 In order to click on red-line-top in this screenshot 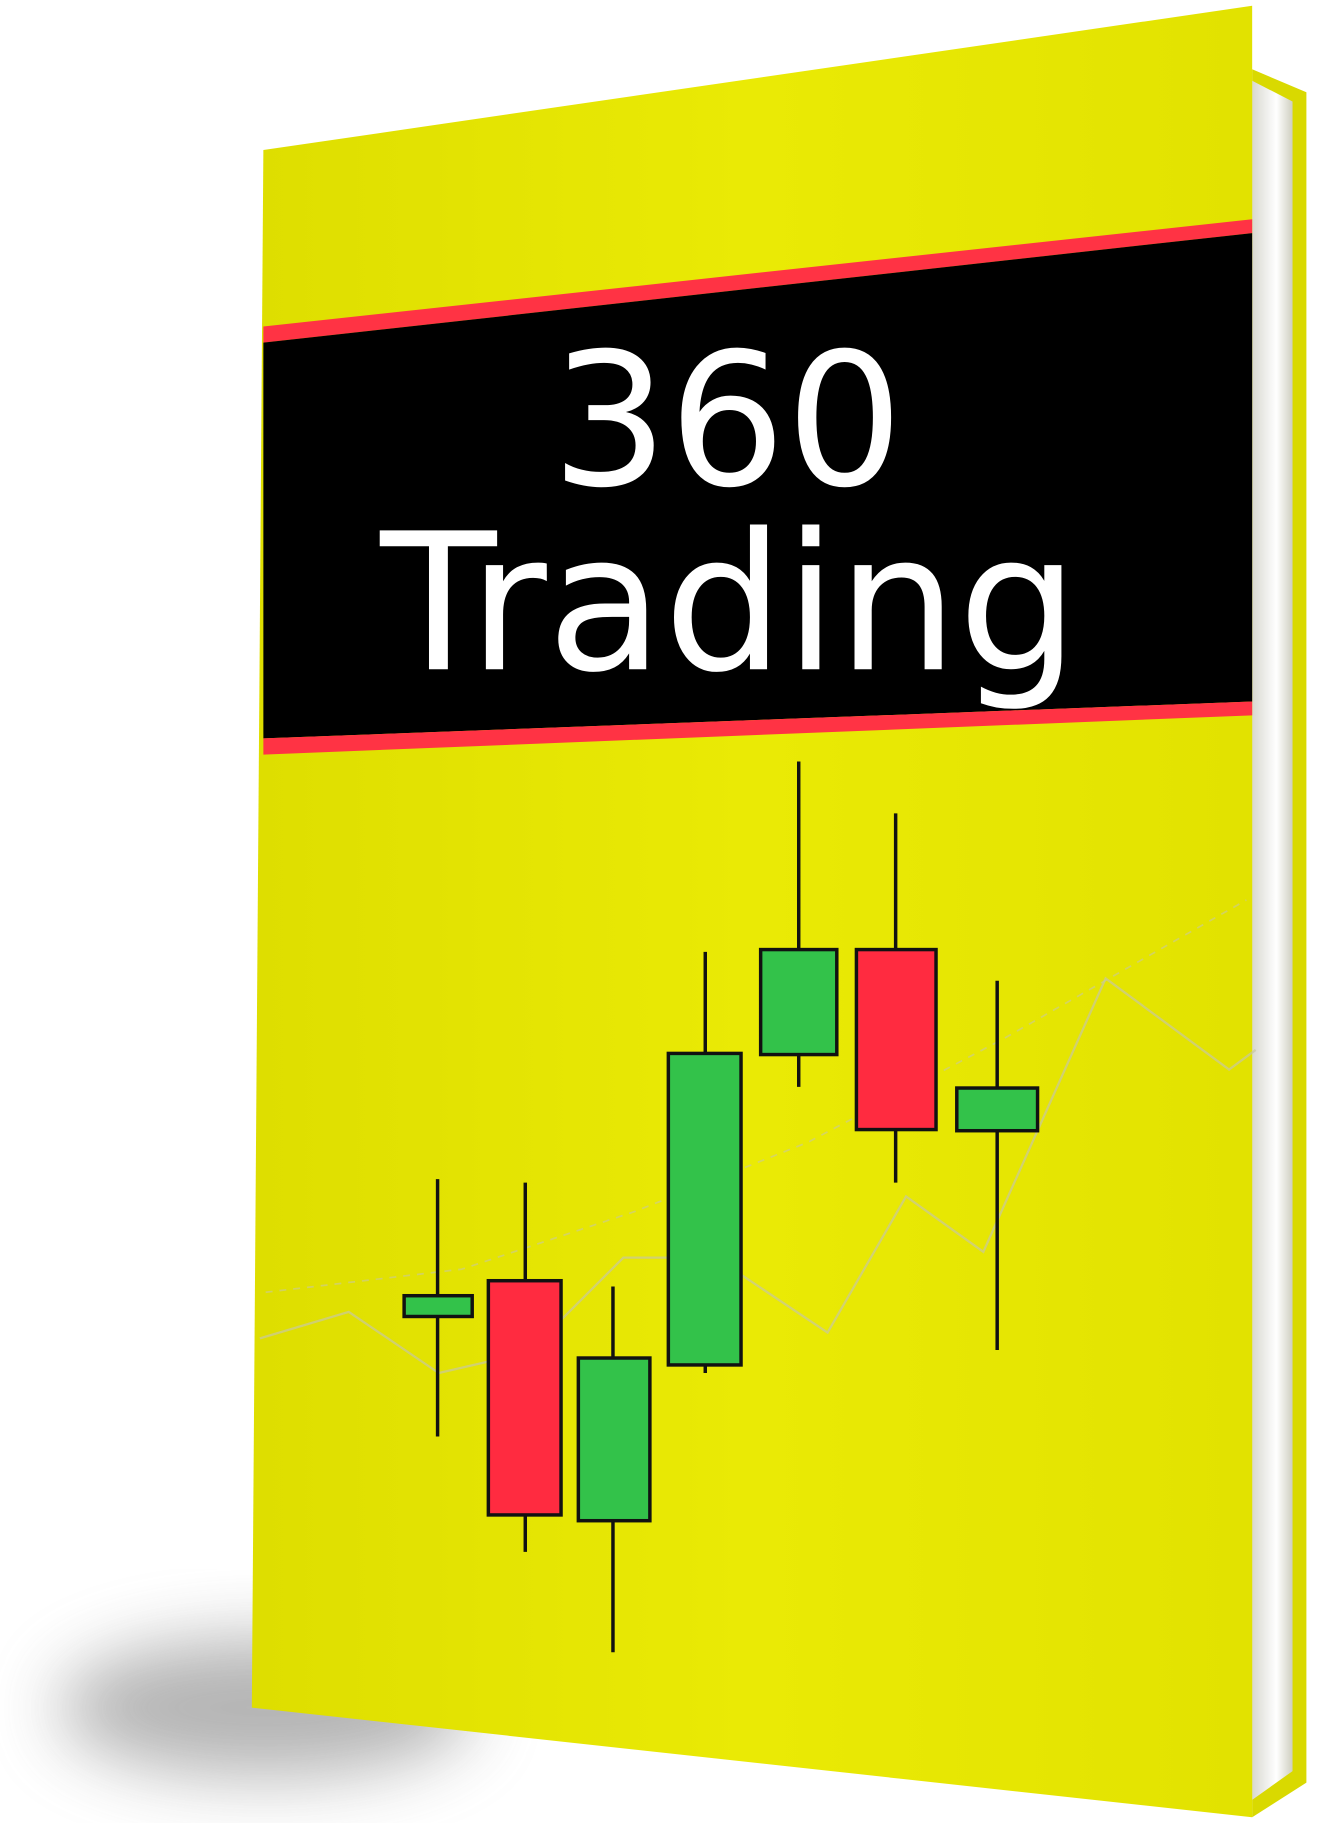, I will do `click(758, 281)`.